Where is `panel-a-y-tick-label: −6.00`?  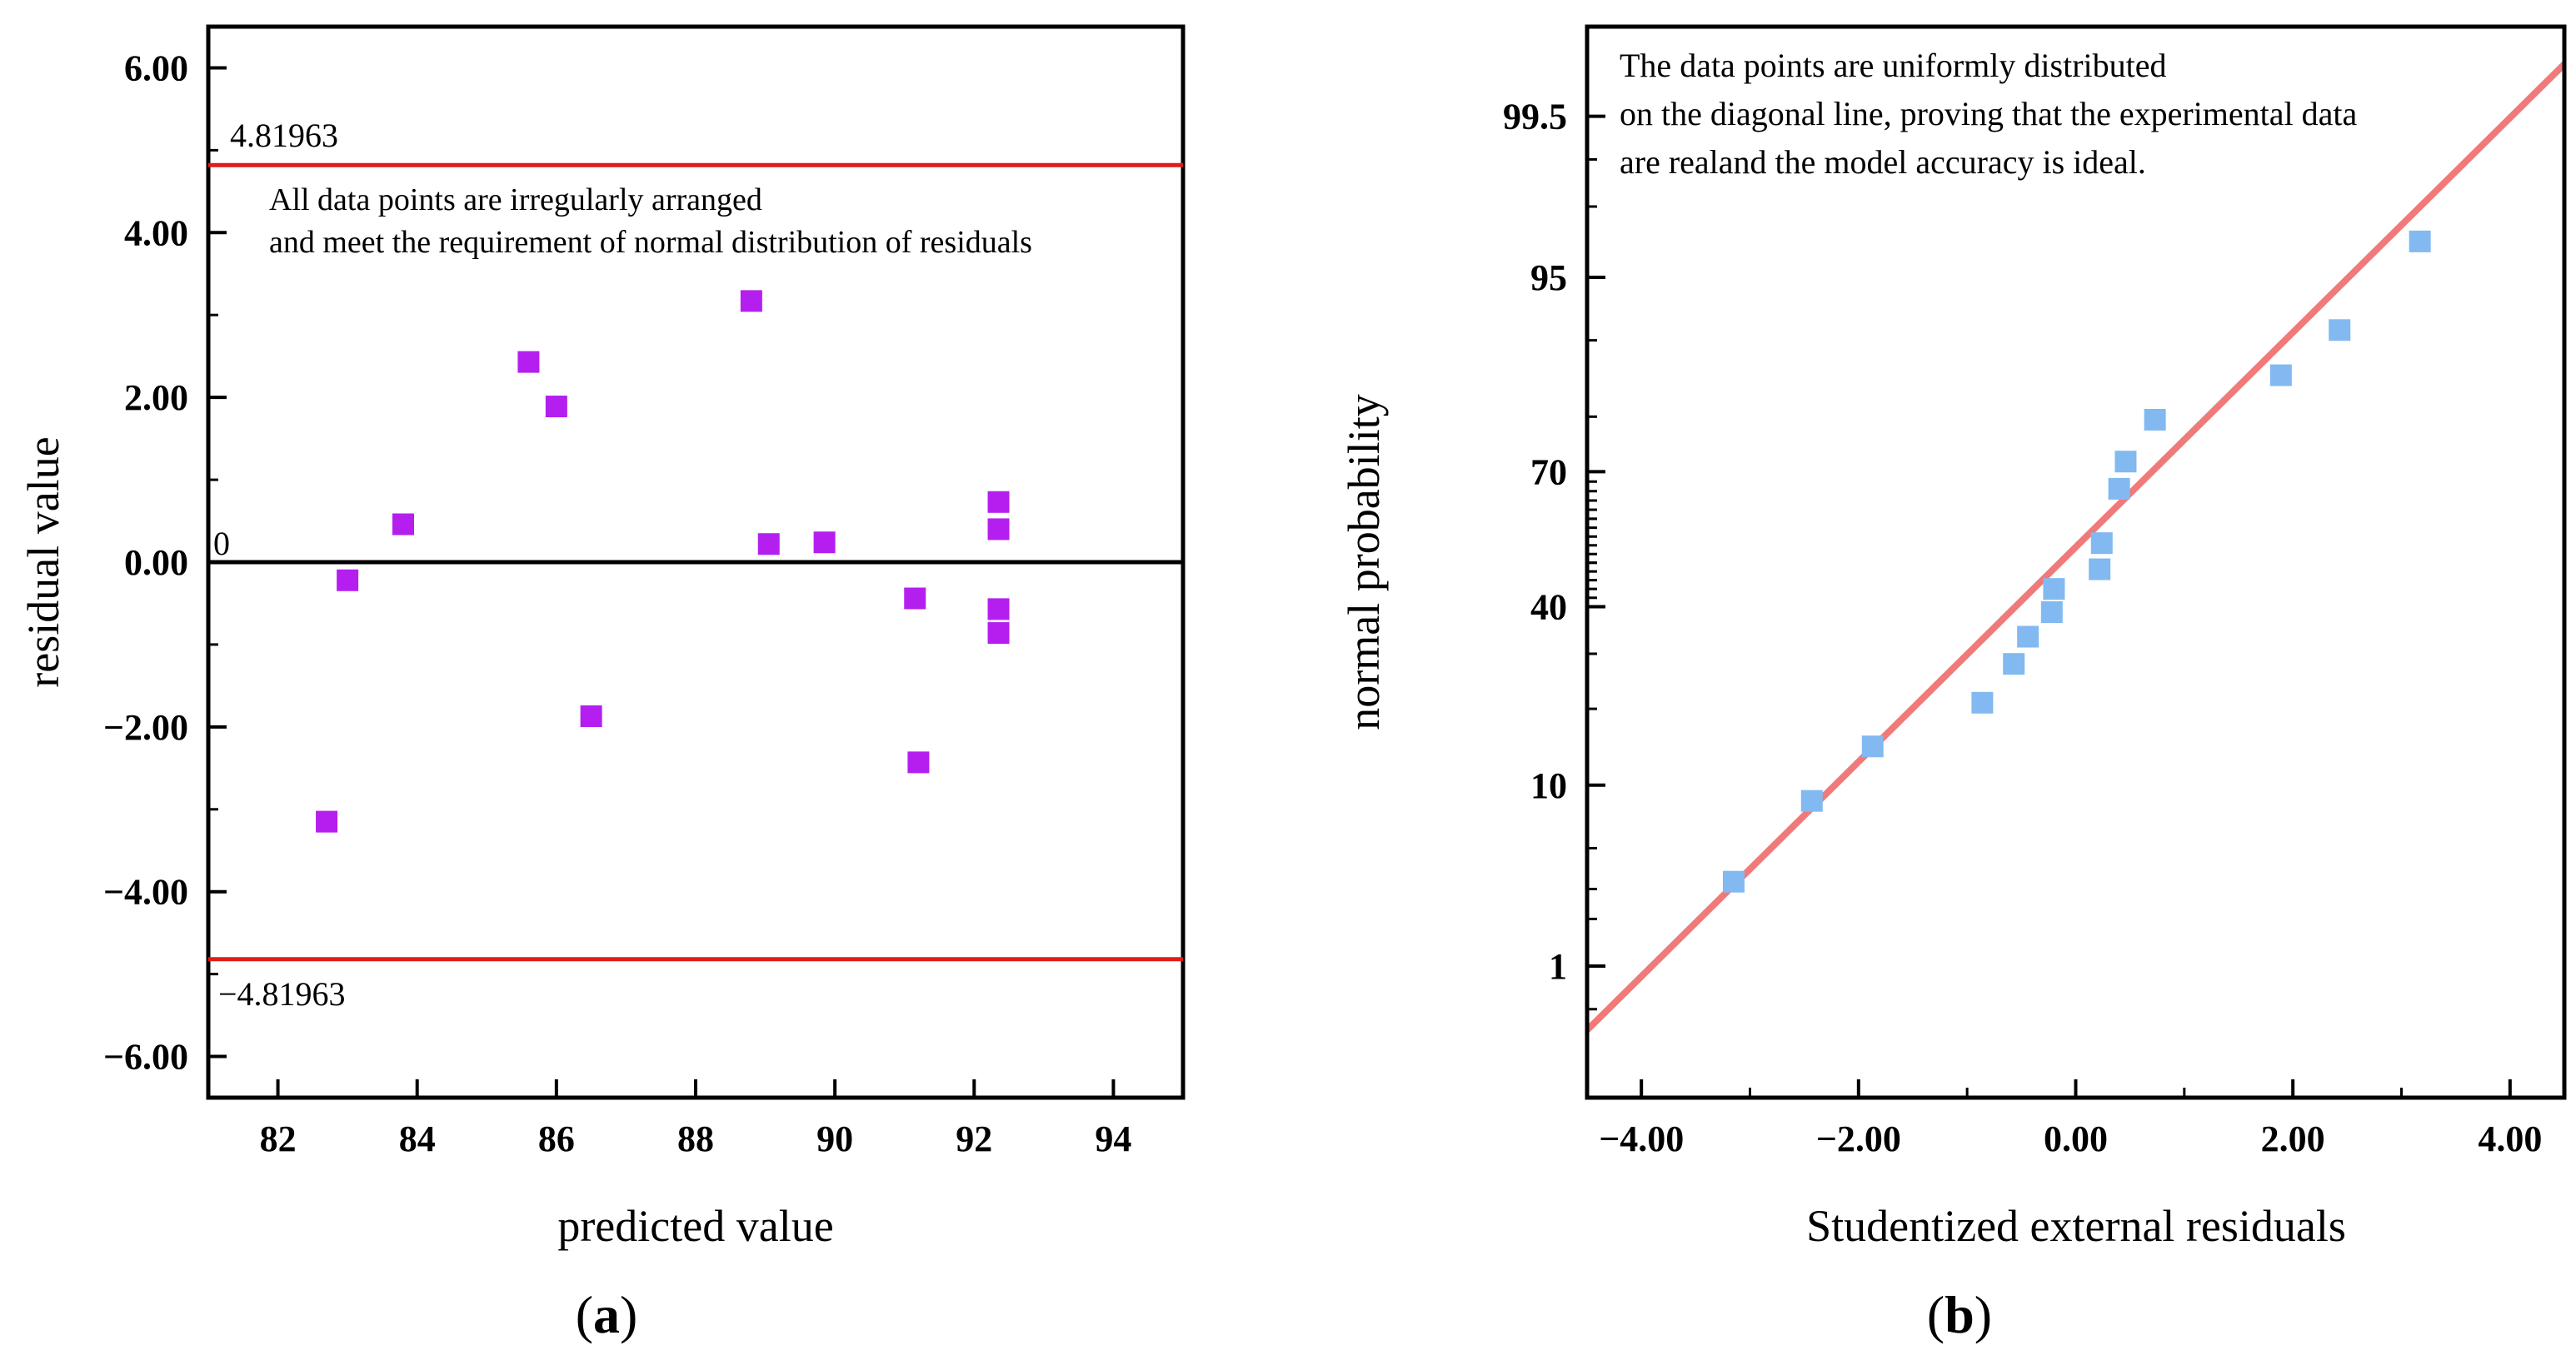
panel-a-y-tick-label: −6.00 is located at coordinates (145, 1057).